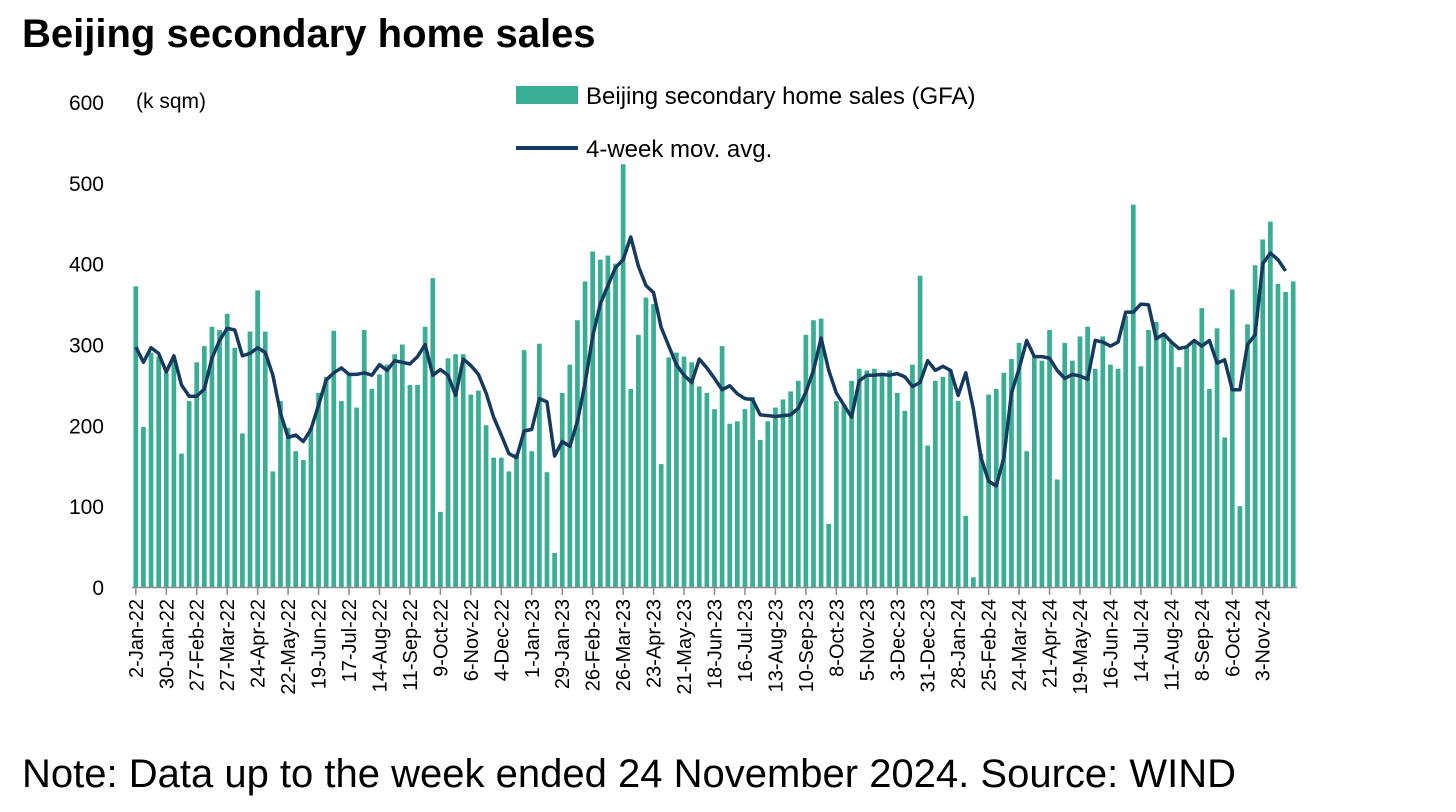 This screenshot has height=812, width=1456. Describe the element at coordinates (350, 640) in the screenshot. I see `x-tick-label: 17-Jul-22` at that location.